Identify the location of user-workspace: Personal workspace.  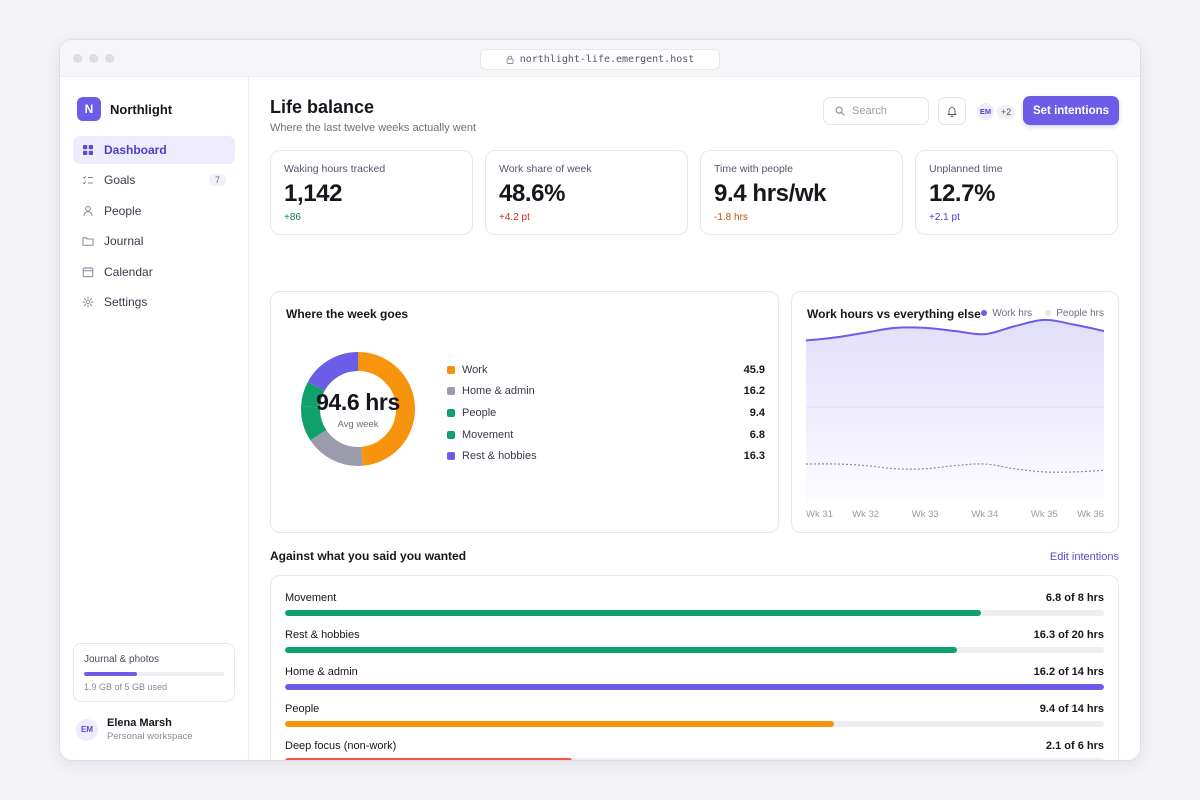
(150, 736).